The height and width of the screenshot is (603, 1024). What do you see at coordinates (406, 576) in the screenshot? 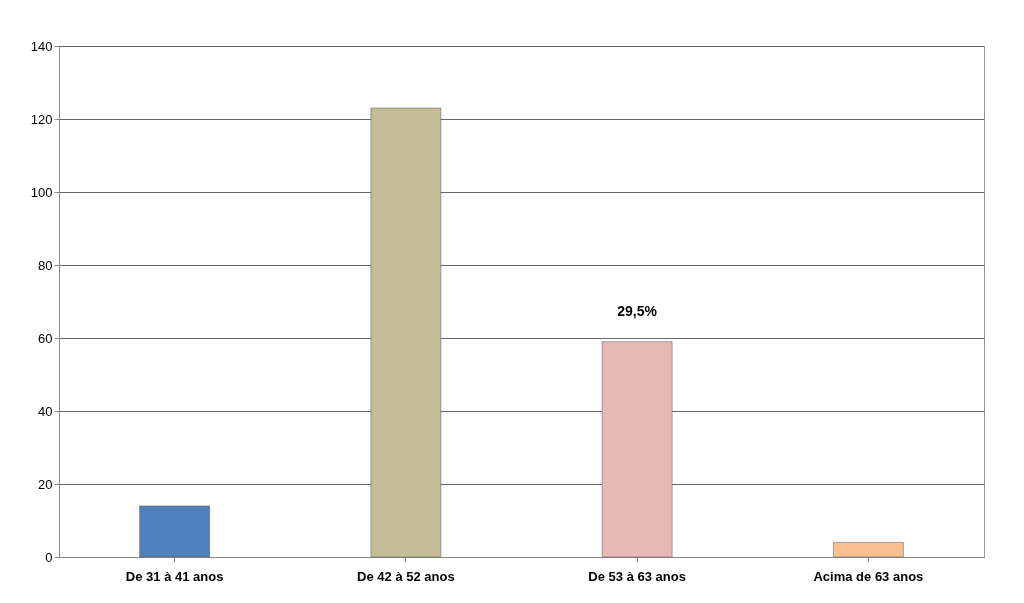
I see `x-tick-label: De 42 à 52 anos` at bounding box center [406, 576].